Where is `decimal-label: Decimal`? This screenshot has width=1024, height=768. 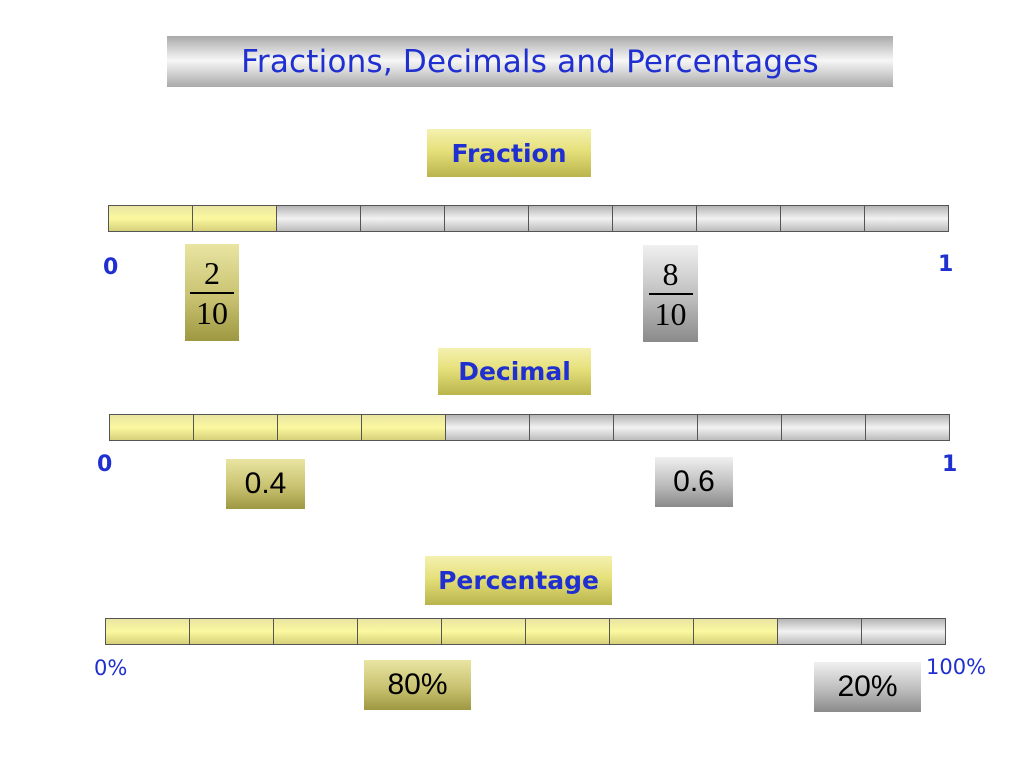
decimal-label: Decimal is located at coordinates (514, 371).